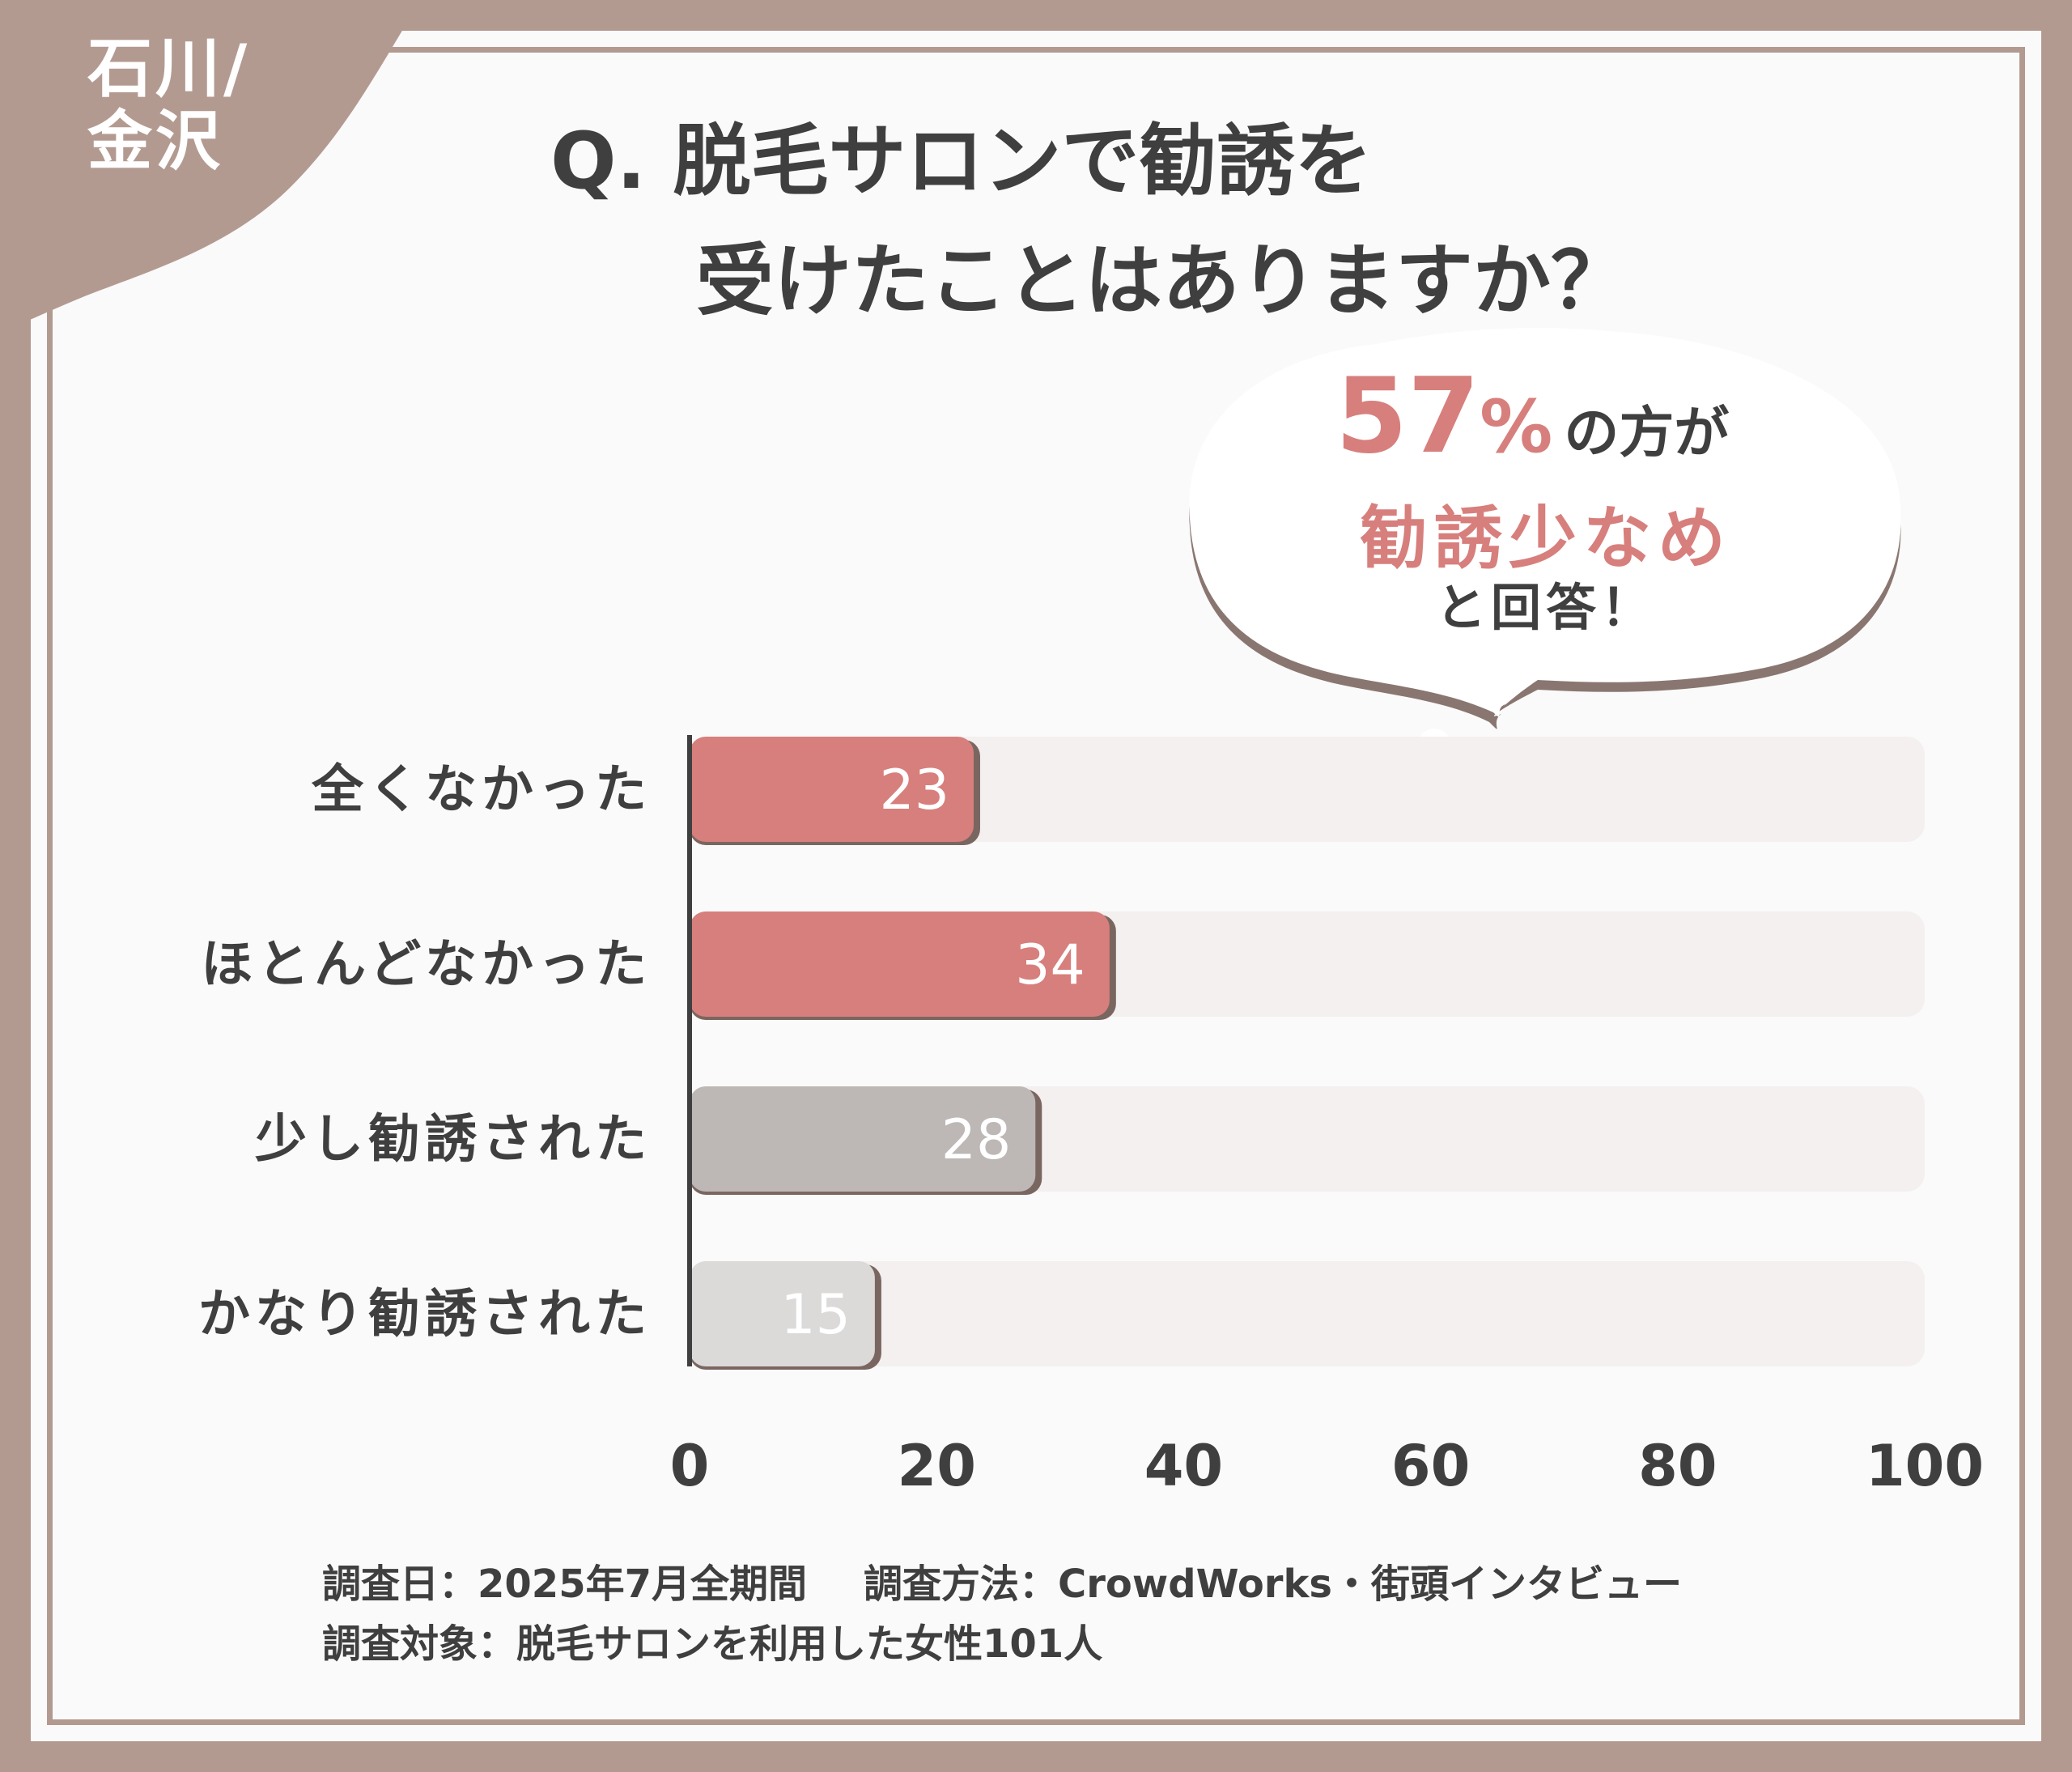 This screenshot has width=2072, height=1772. I want to click on title-line1: Q. 脱毛サロンで勧誘を, so click(961, 161).